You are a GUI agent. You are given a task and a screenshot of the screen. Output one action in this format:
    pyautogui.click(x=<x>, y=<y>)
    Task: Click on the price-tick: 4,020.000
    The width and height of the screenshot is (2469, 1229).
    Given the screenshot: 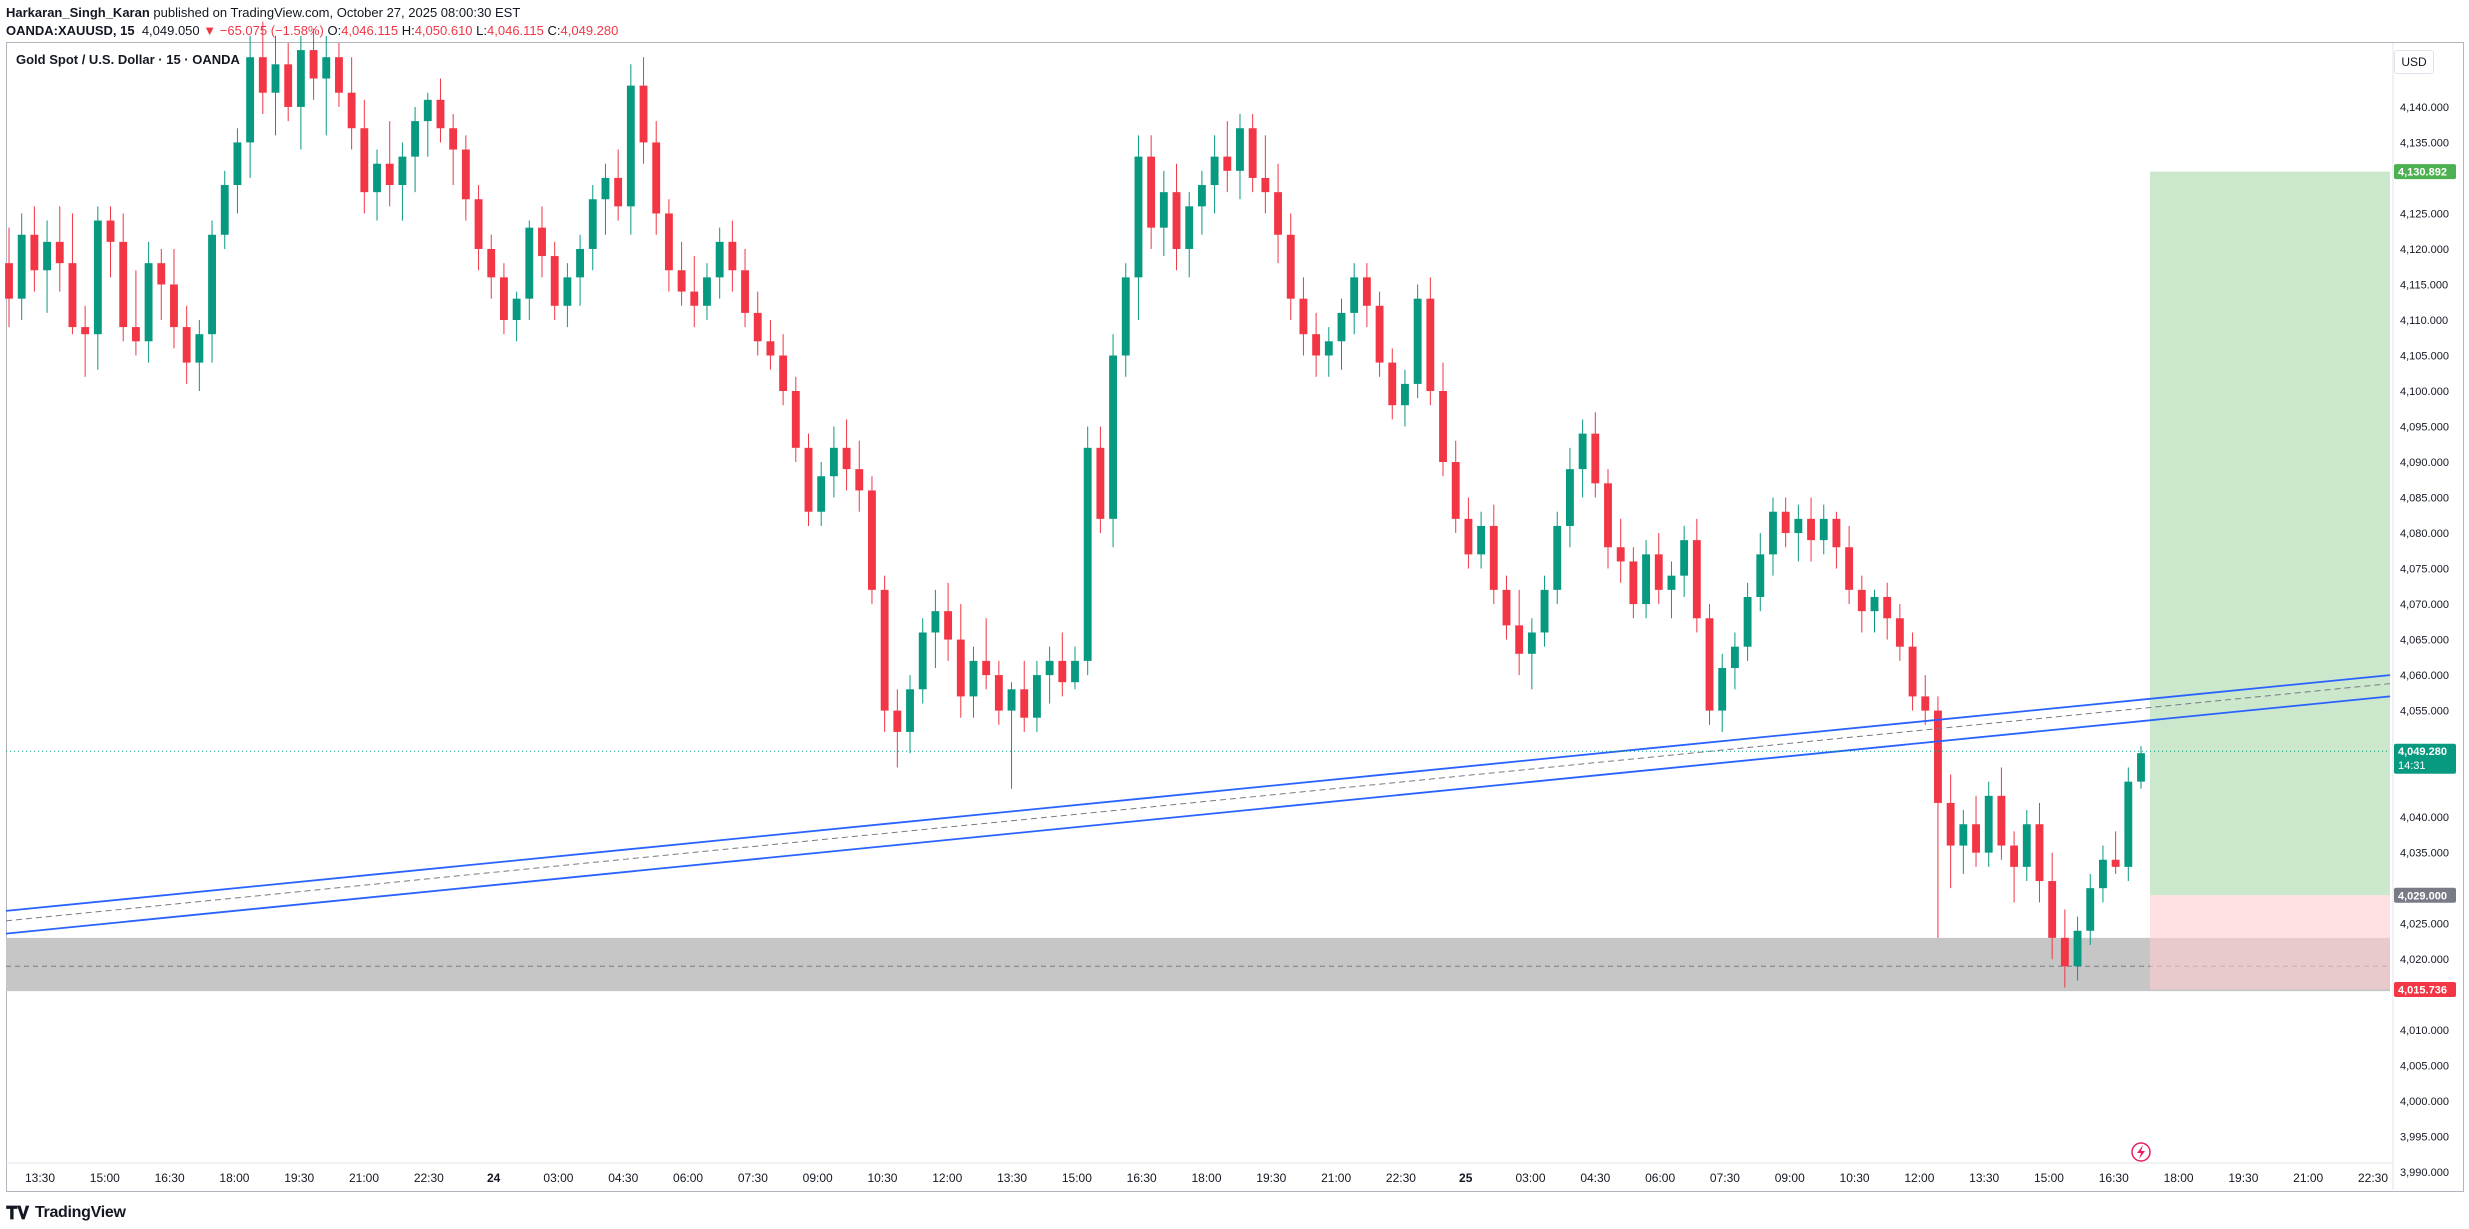 What is the action you would take?
    pyautogui.click(x=2424, y=960)
    